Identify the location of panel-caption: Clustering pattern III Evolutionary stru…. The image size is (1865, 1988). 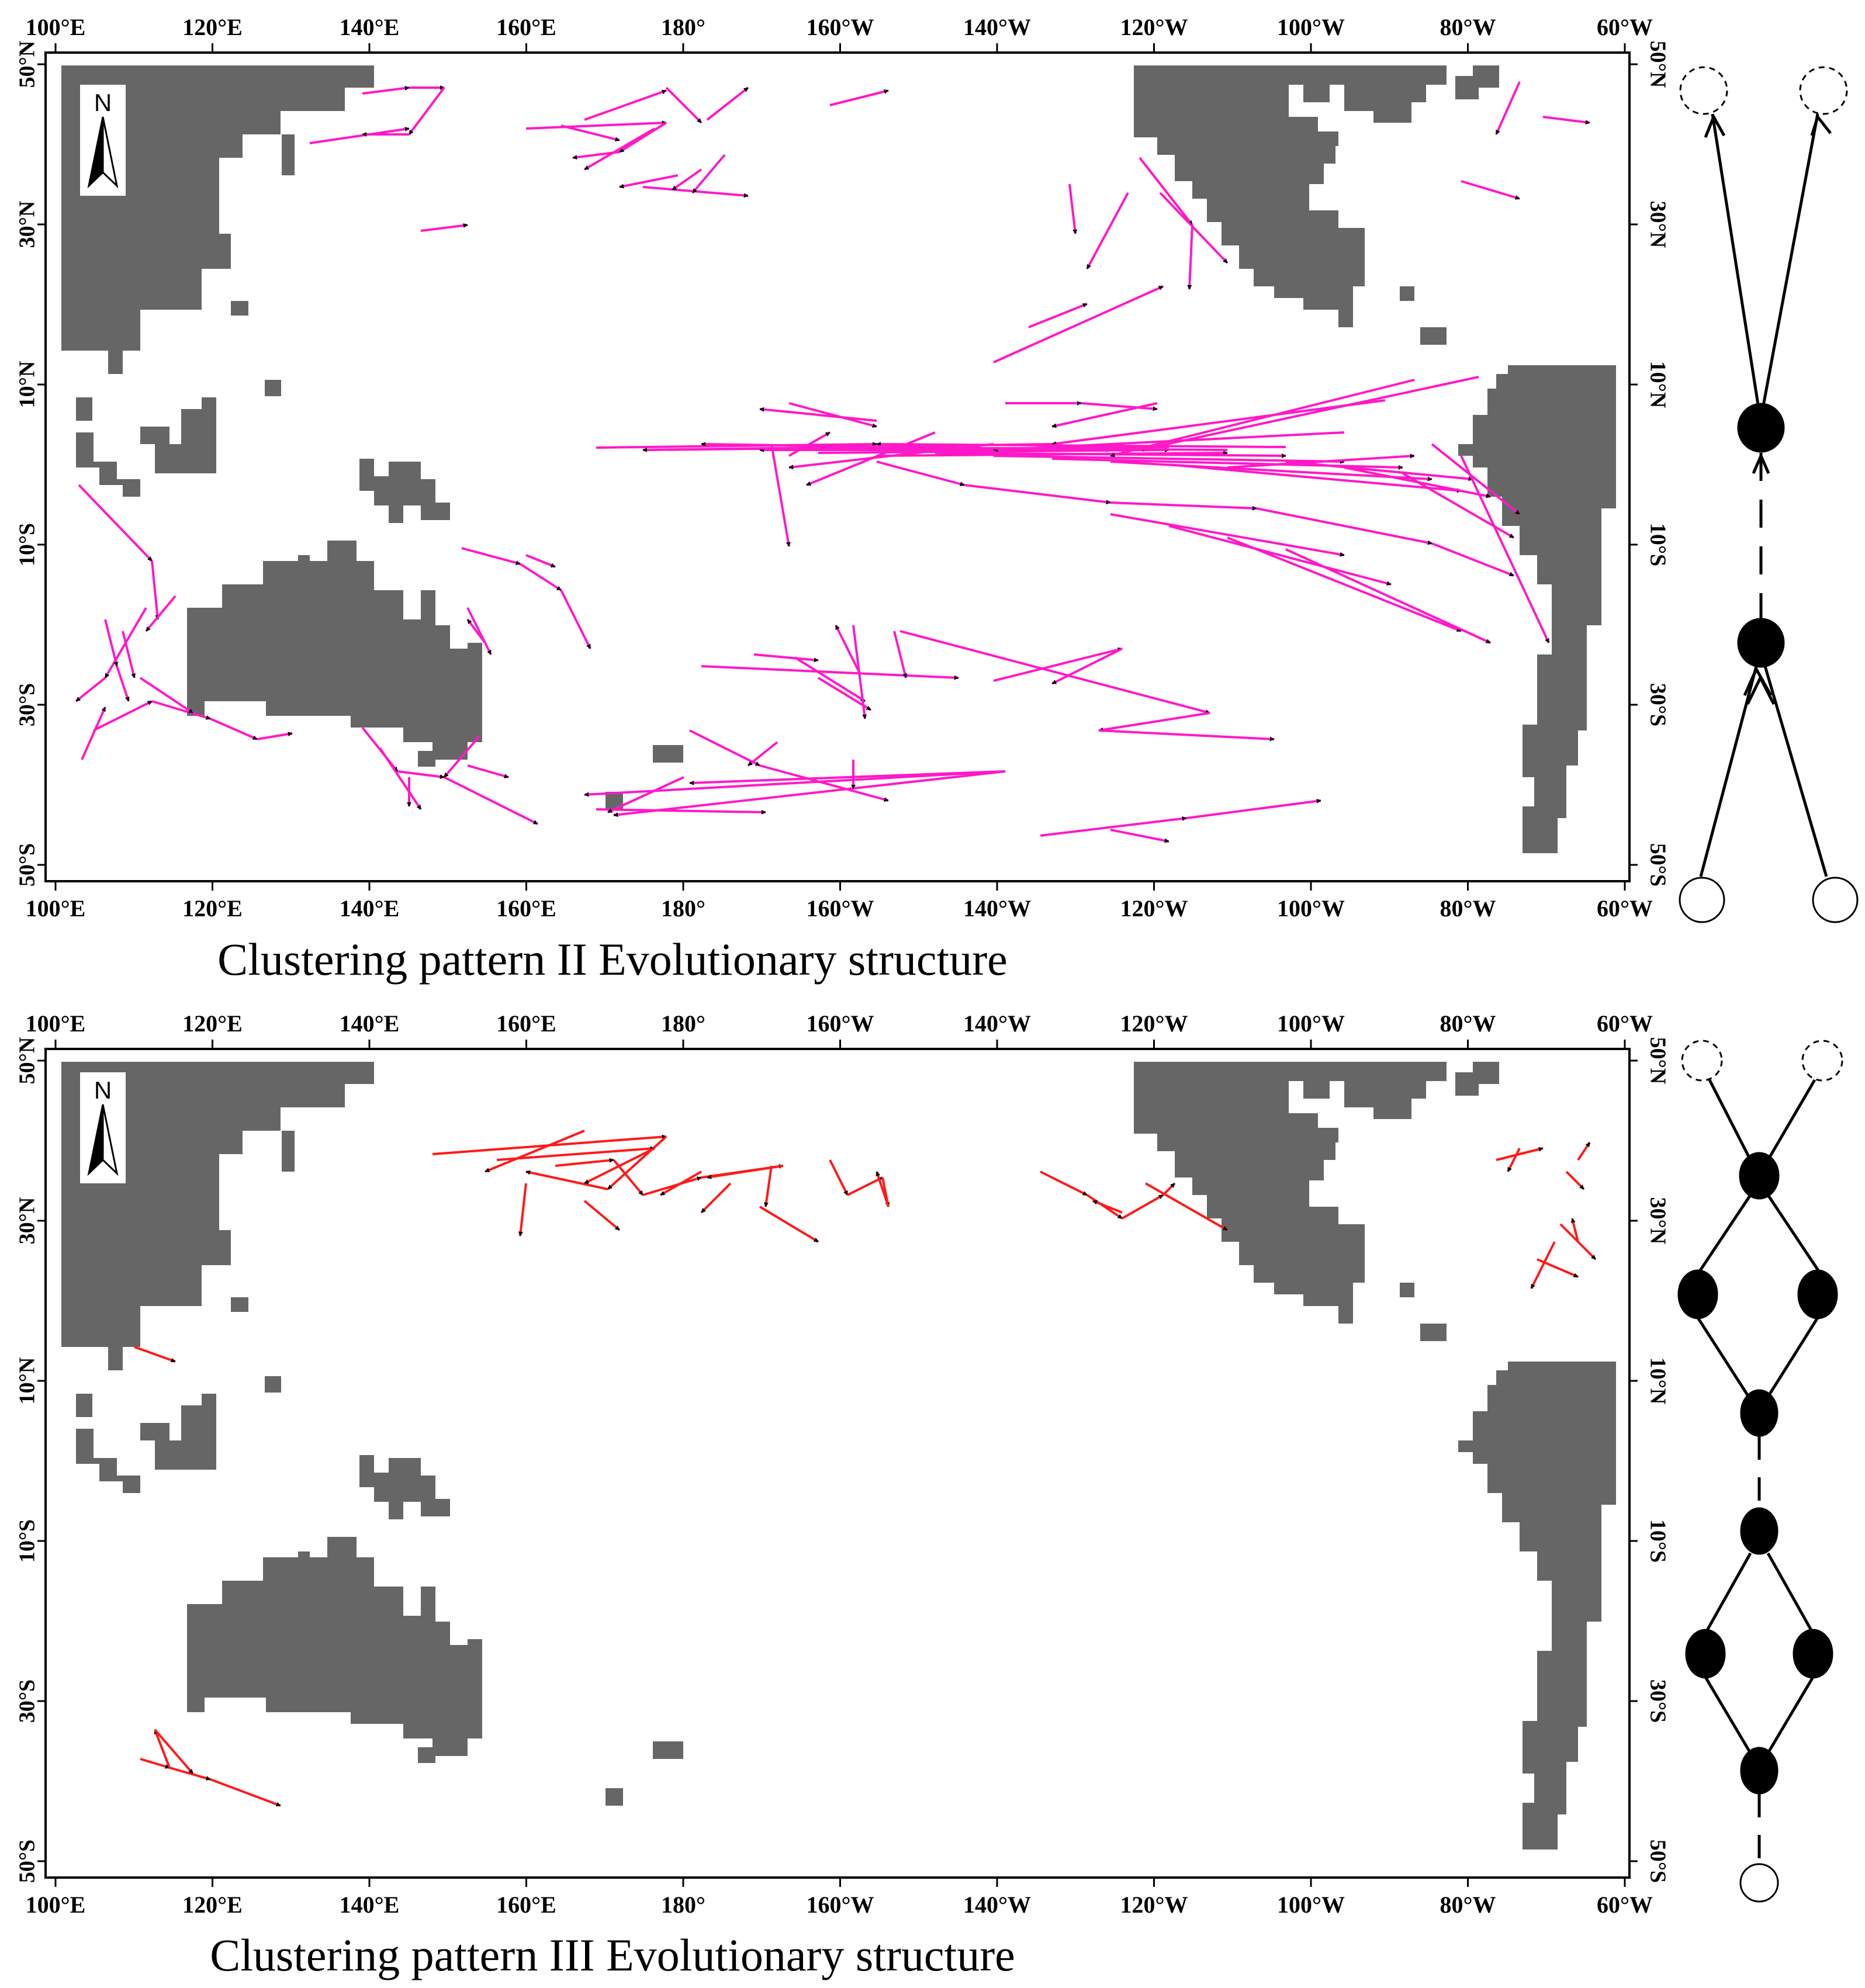
(612, 1955).